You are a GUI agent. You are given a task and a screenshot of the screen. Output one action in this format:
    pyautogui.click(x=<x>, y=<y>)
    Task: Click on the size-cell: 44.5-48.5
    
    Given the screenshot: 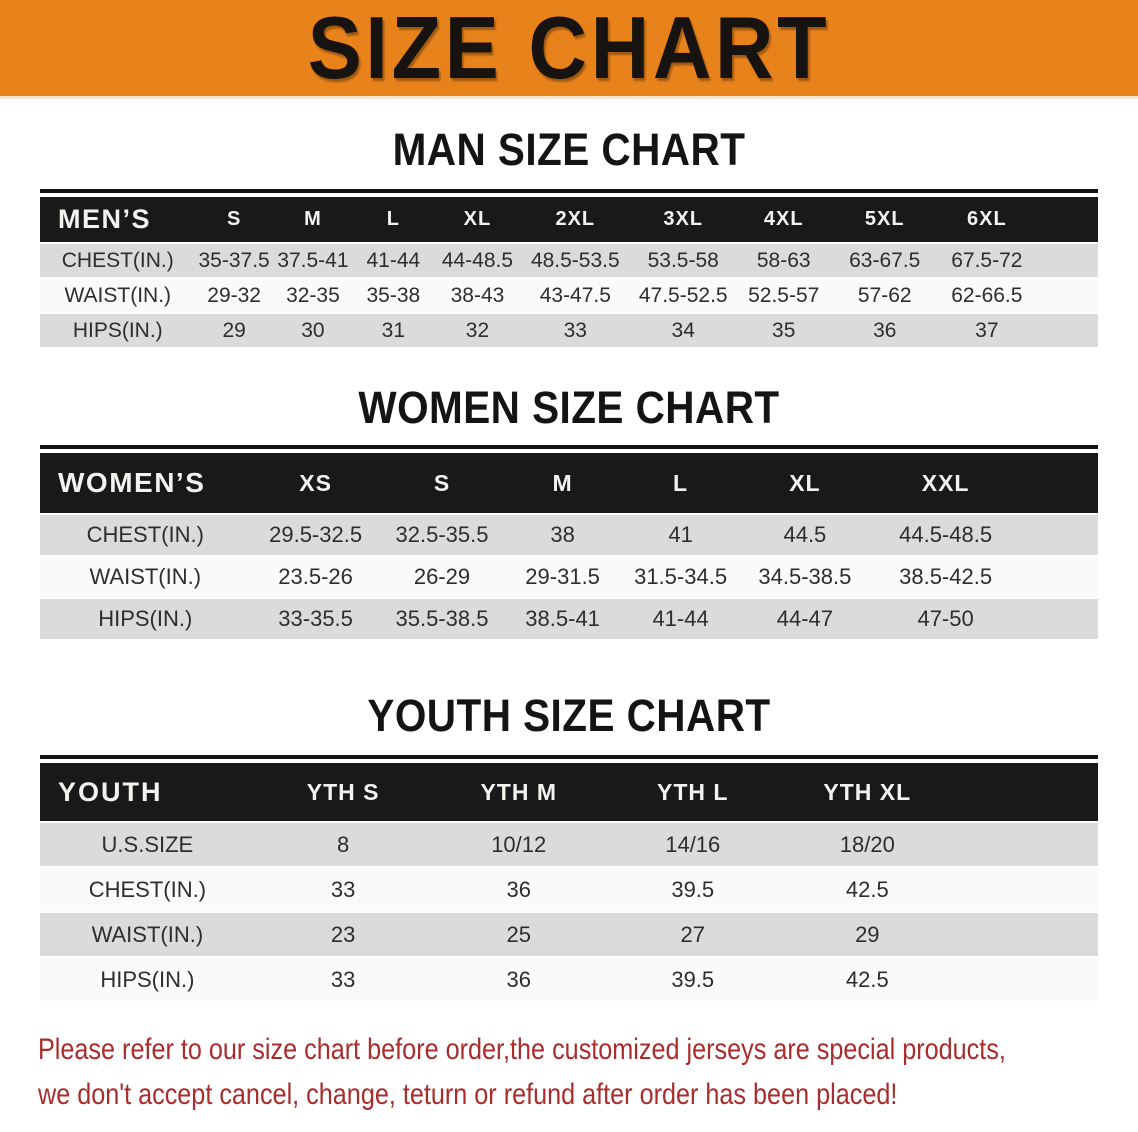 What is the action you would take?
    pyautogui.click(x=945, y=535)
    